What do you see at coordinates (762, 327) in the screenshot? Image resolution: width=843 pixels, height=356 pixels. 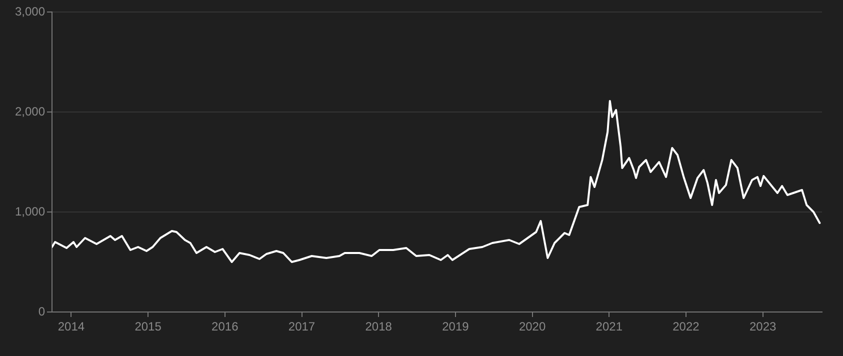 I see `x-tick-label: 2023` at bounding box center [762, 327].